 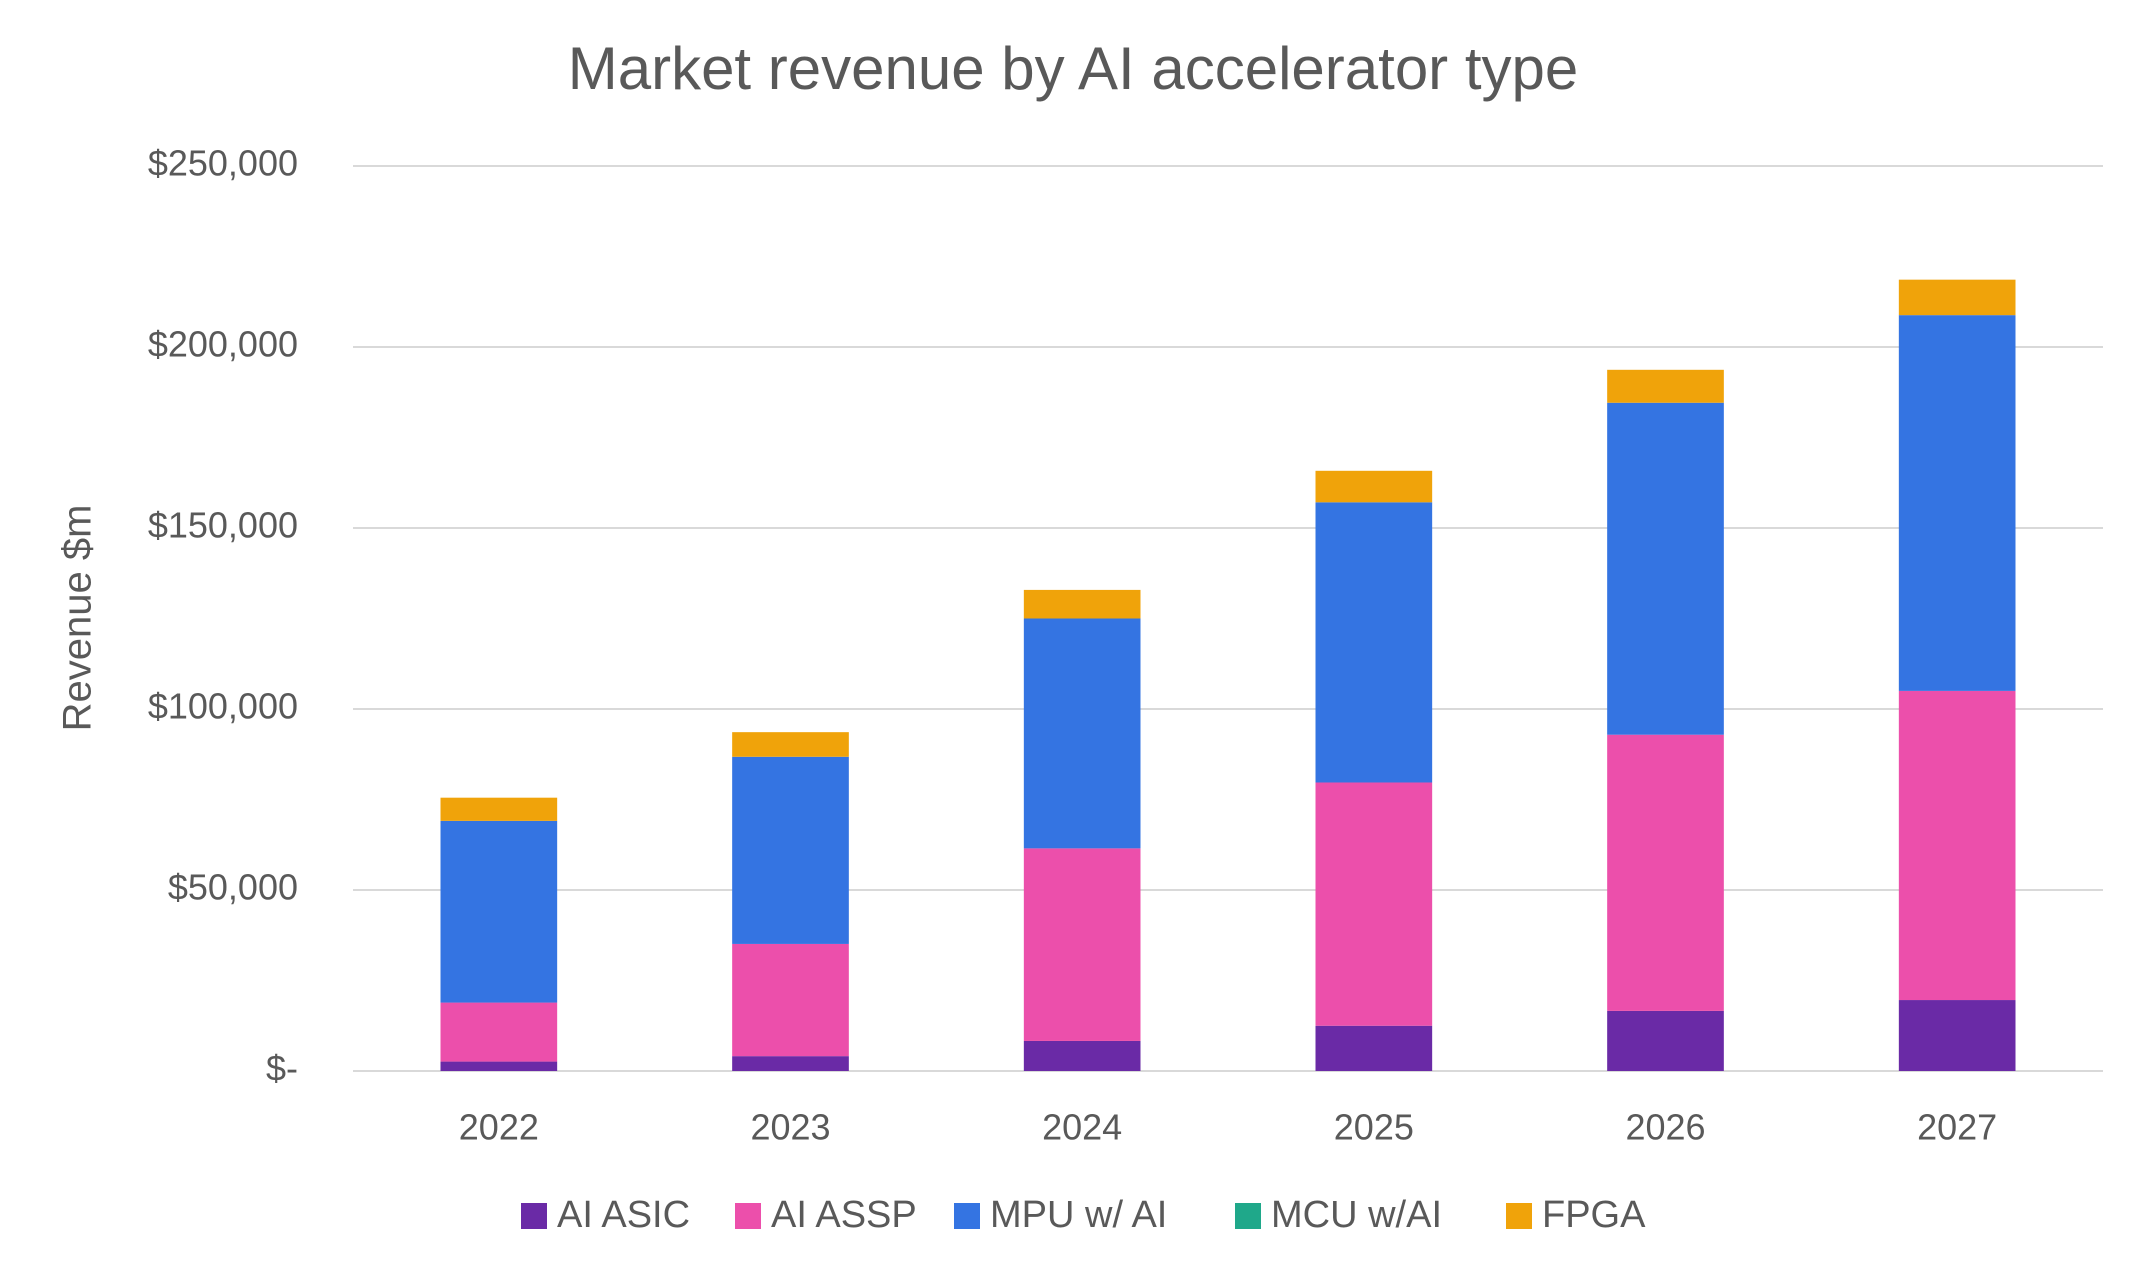 What do you see at coordinates (1374, 1127) in the screenshot?
I see `x-tick-label: 2025` at bounding box center [1374, 1127].